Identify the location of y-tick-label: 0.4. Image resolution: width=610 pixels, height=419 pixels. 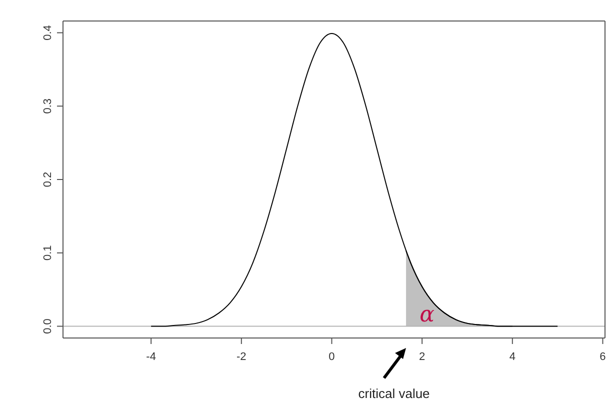
(48, 32).